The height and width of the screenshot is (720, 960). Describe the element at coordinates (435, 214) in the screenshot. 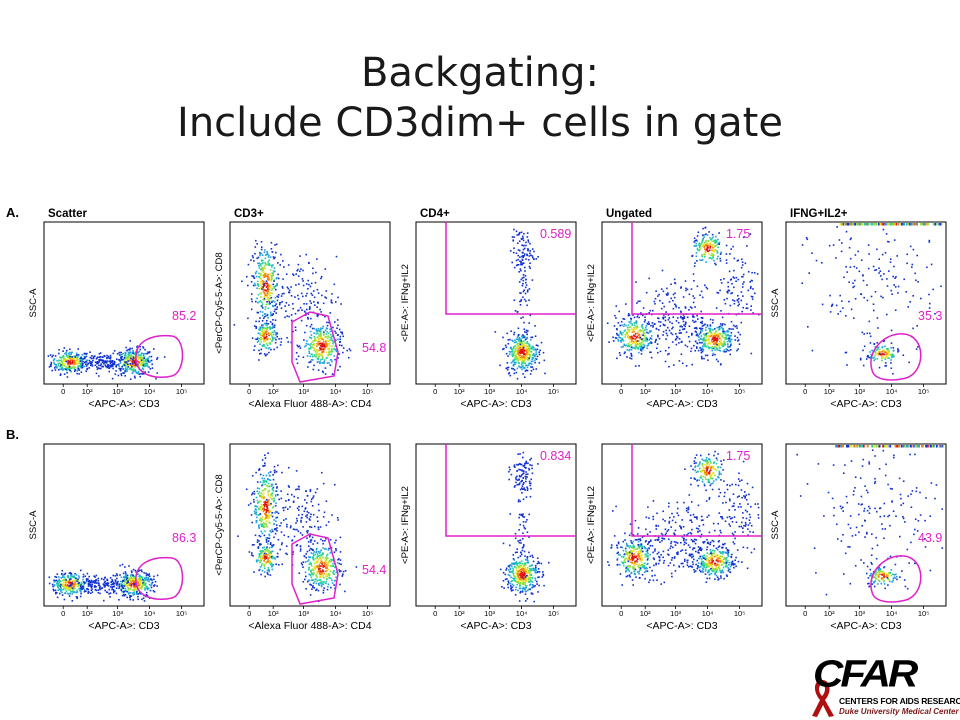

I see `plot-title: CD4+` at that location.